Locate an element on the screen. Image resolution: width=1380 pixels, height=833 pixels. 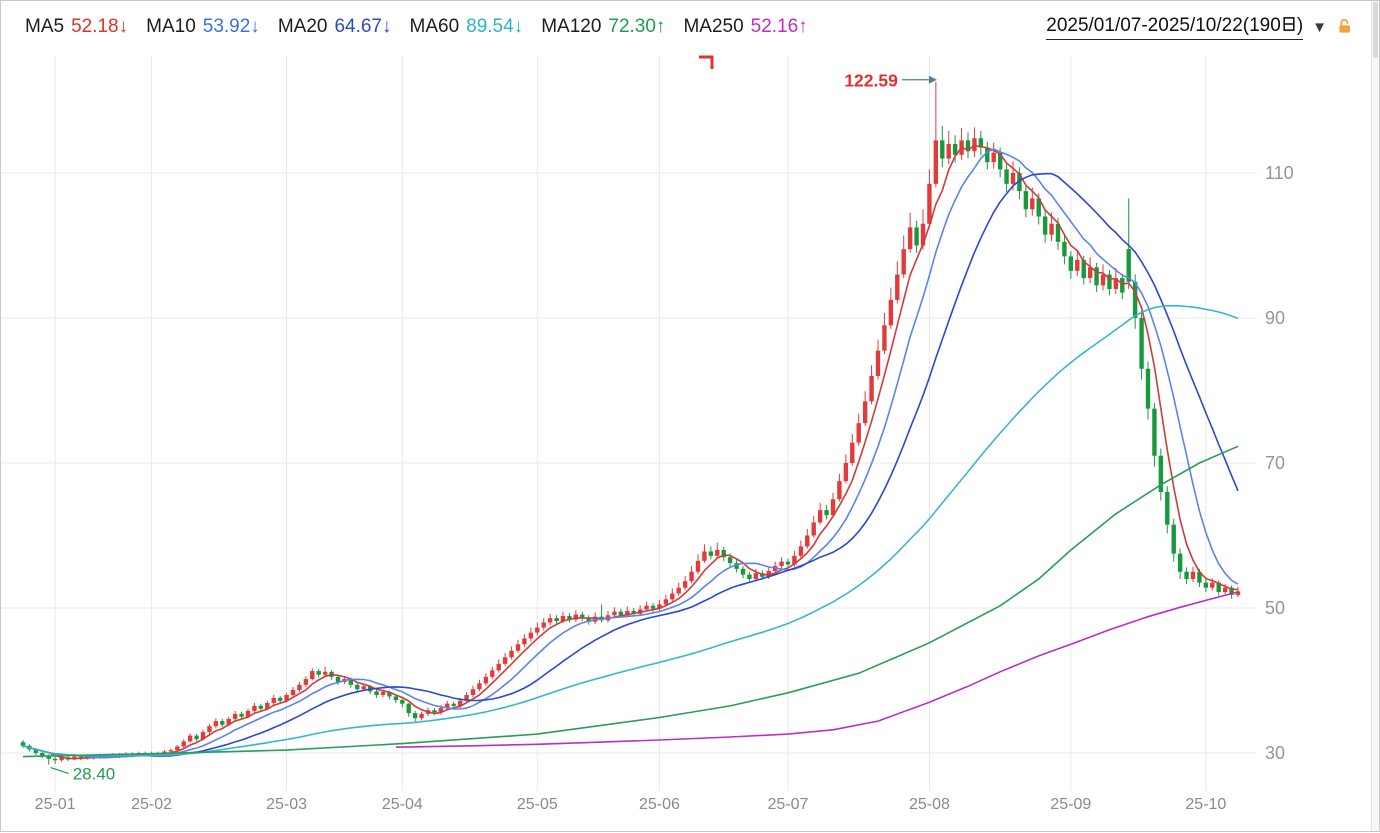
y-tick-label: 70 is located at coordinates (1275, 463).